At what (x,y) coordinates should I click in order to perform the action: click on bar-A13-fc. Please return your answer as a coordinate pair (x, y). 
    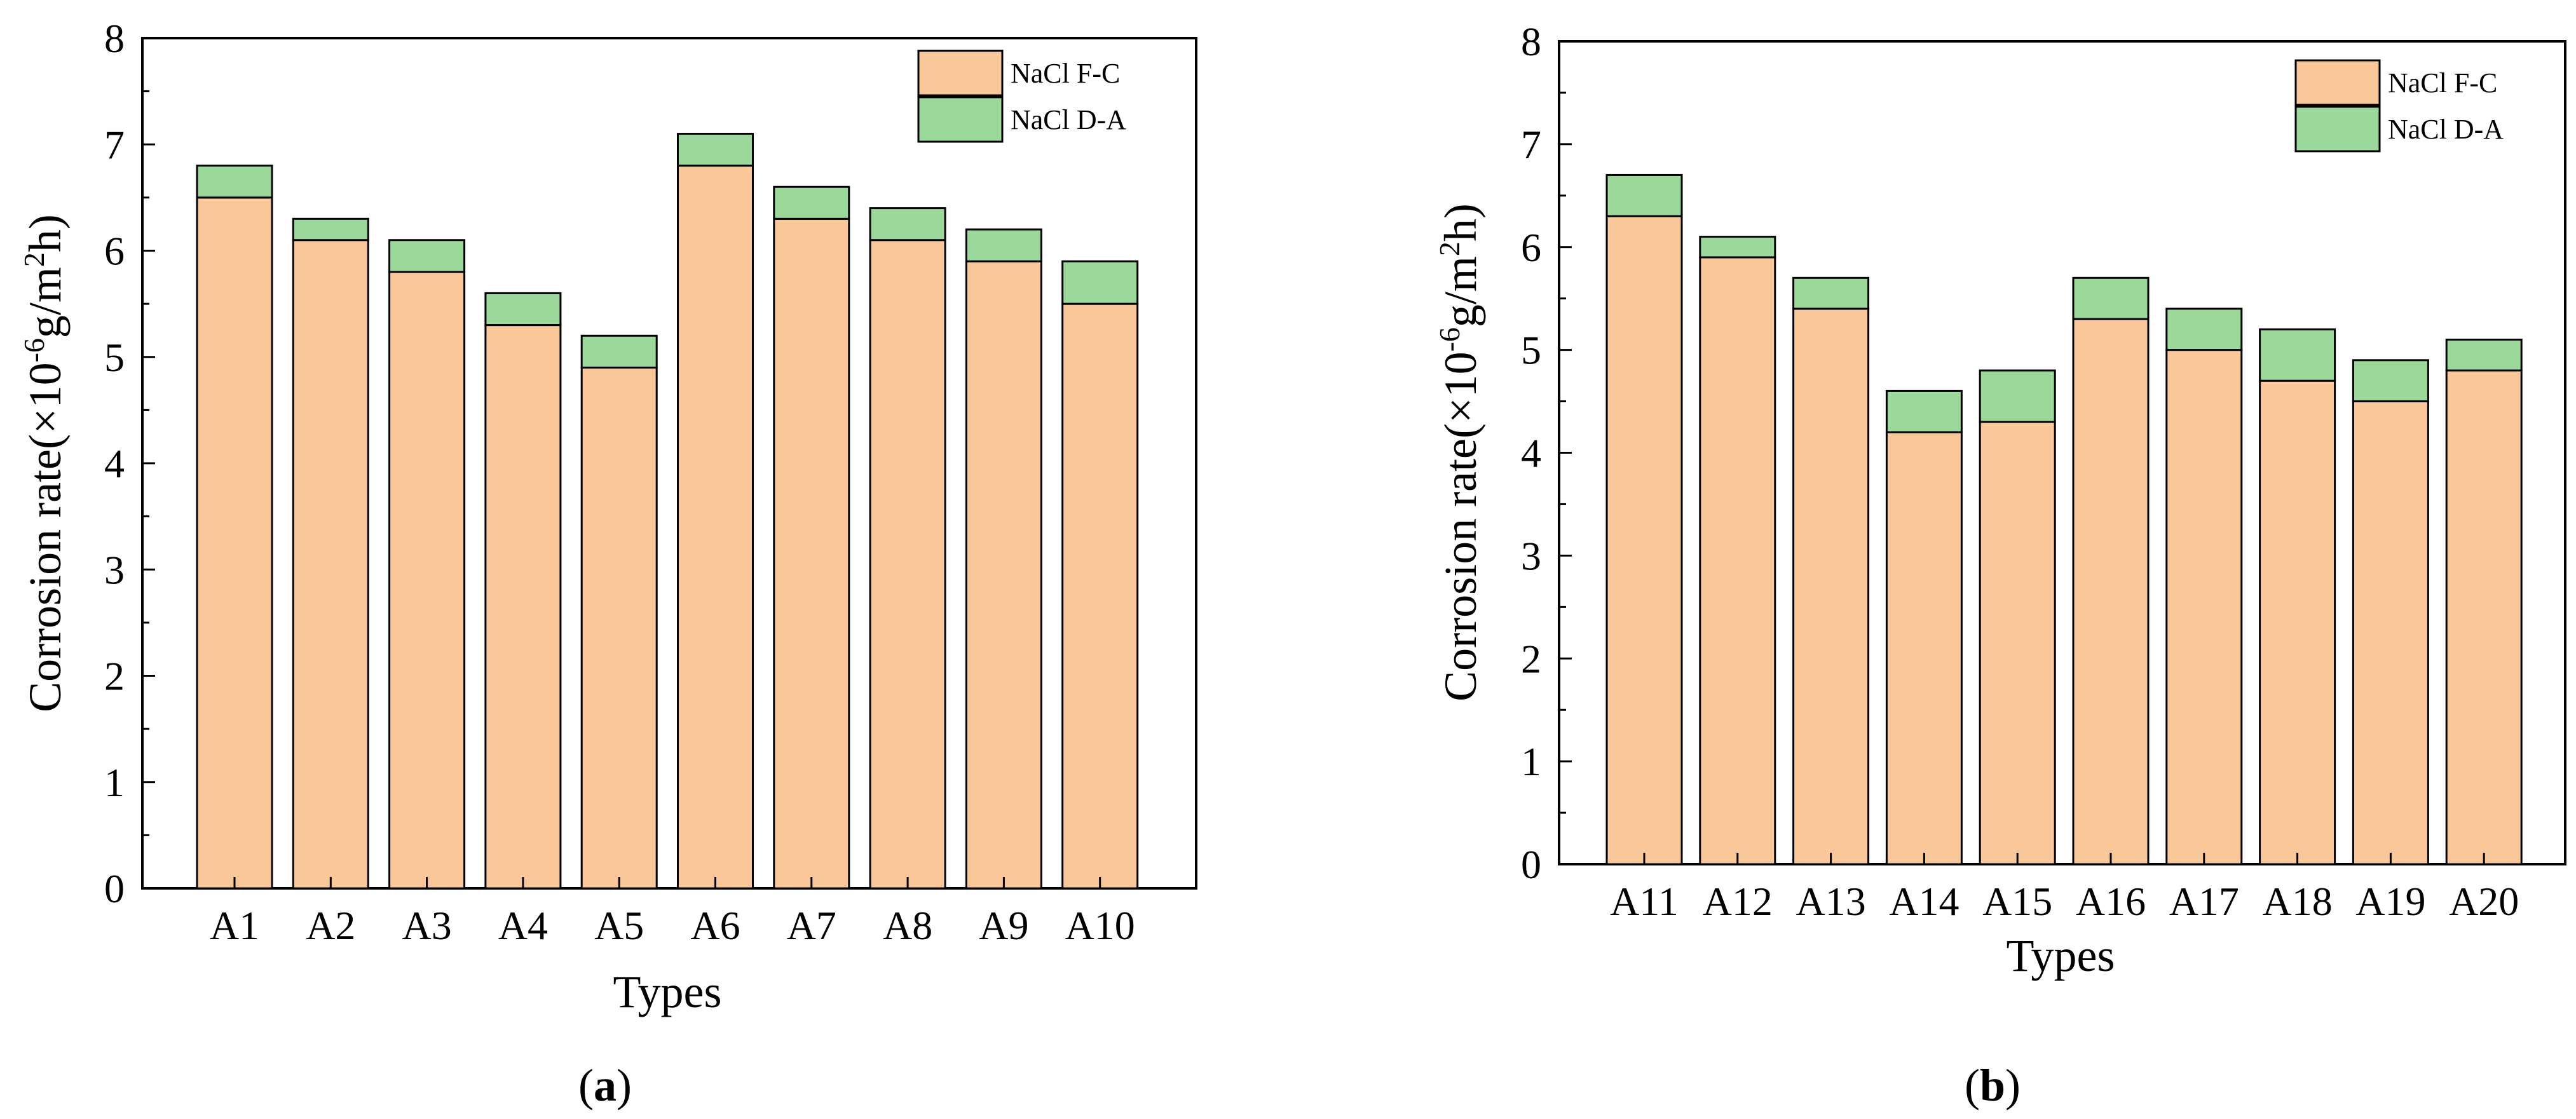
    Looking at the image, I should click on (1831, 586).